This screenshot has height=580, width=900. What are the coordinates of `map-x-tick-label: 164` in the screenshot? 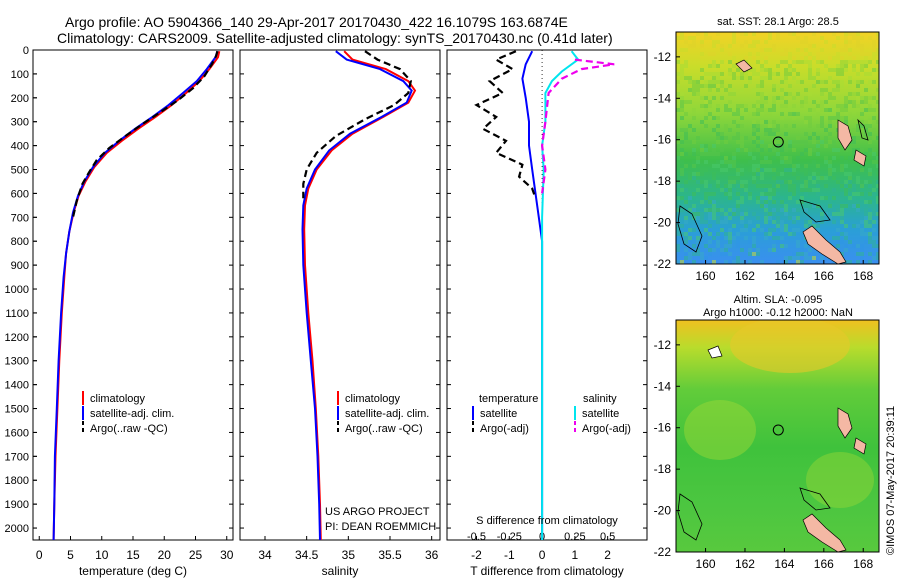 It's located at (784, 276).